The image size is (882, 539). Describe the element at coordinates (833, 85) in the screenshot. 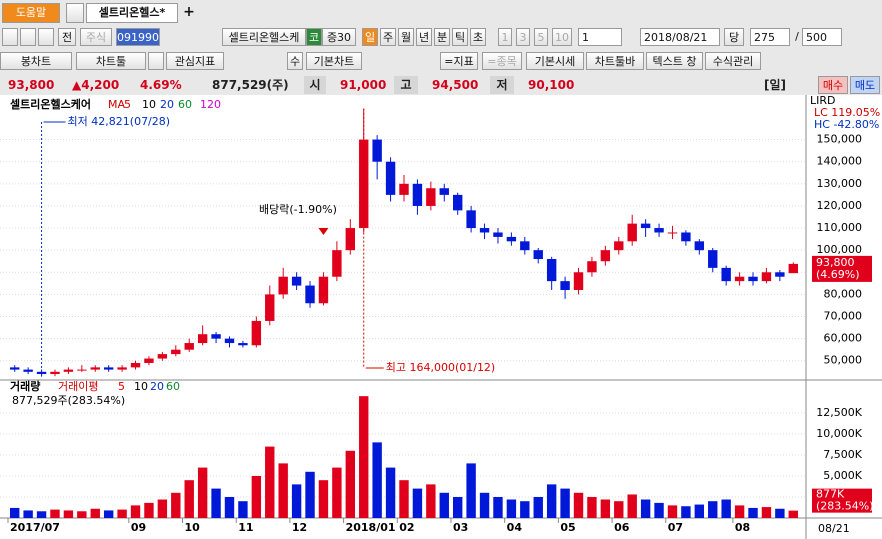

I see `buy-button: 매수` at that location.